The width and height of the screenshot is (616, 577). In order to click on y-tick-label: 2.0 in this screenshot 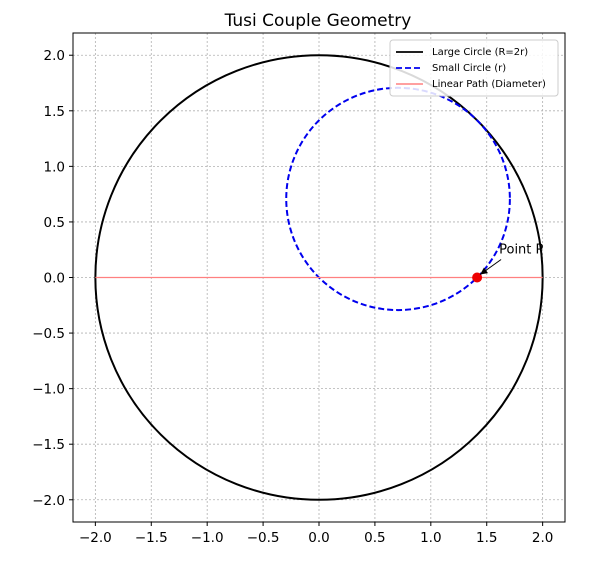, I will do `click(54, 56)`.